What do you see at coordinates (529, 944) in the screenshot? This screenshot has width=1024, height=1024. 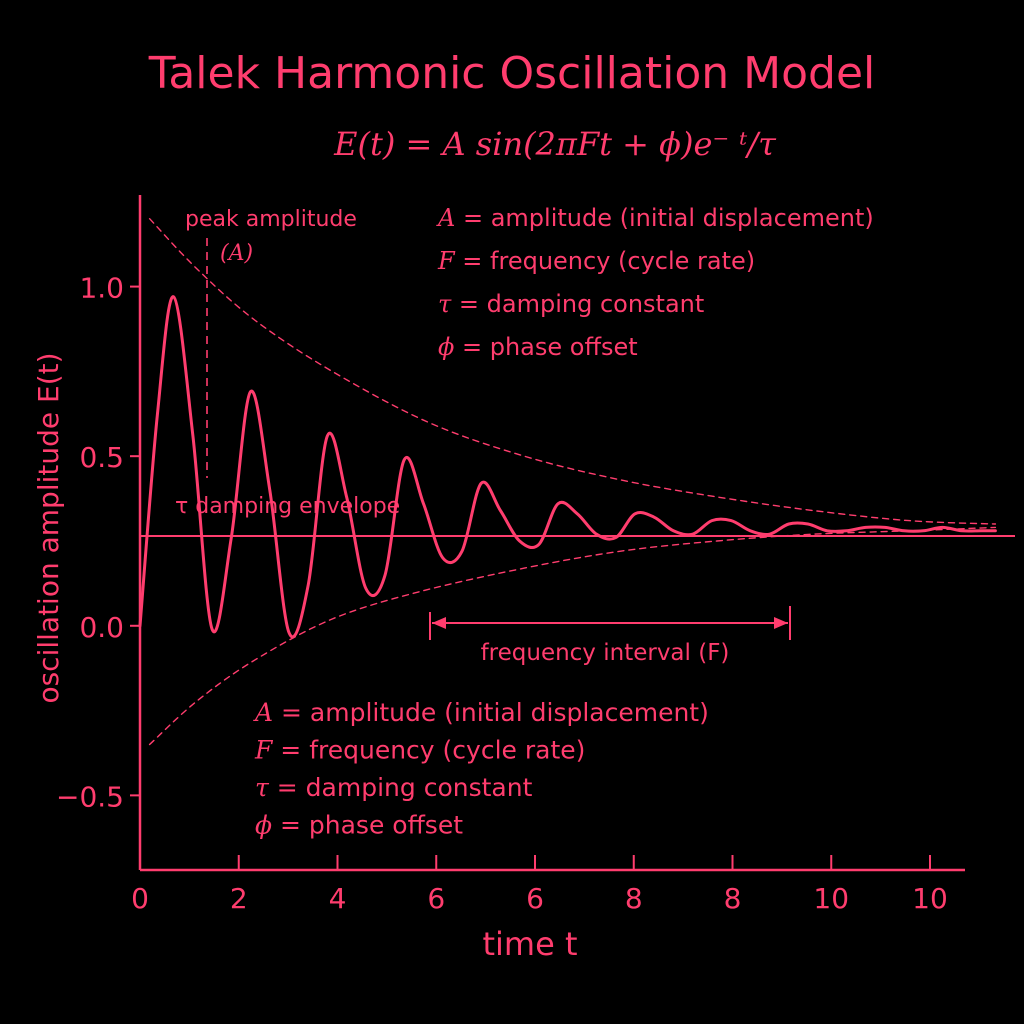 I see `x-axis-label: time t` at bounding box center [529, 944].